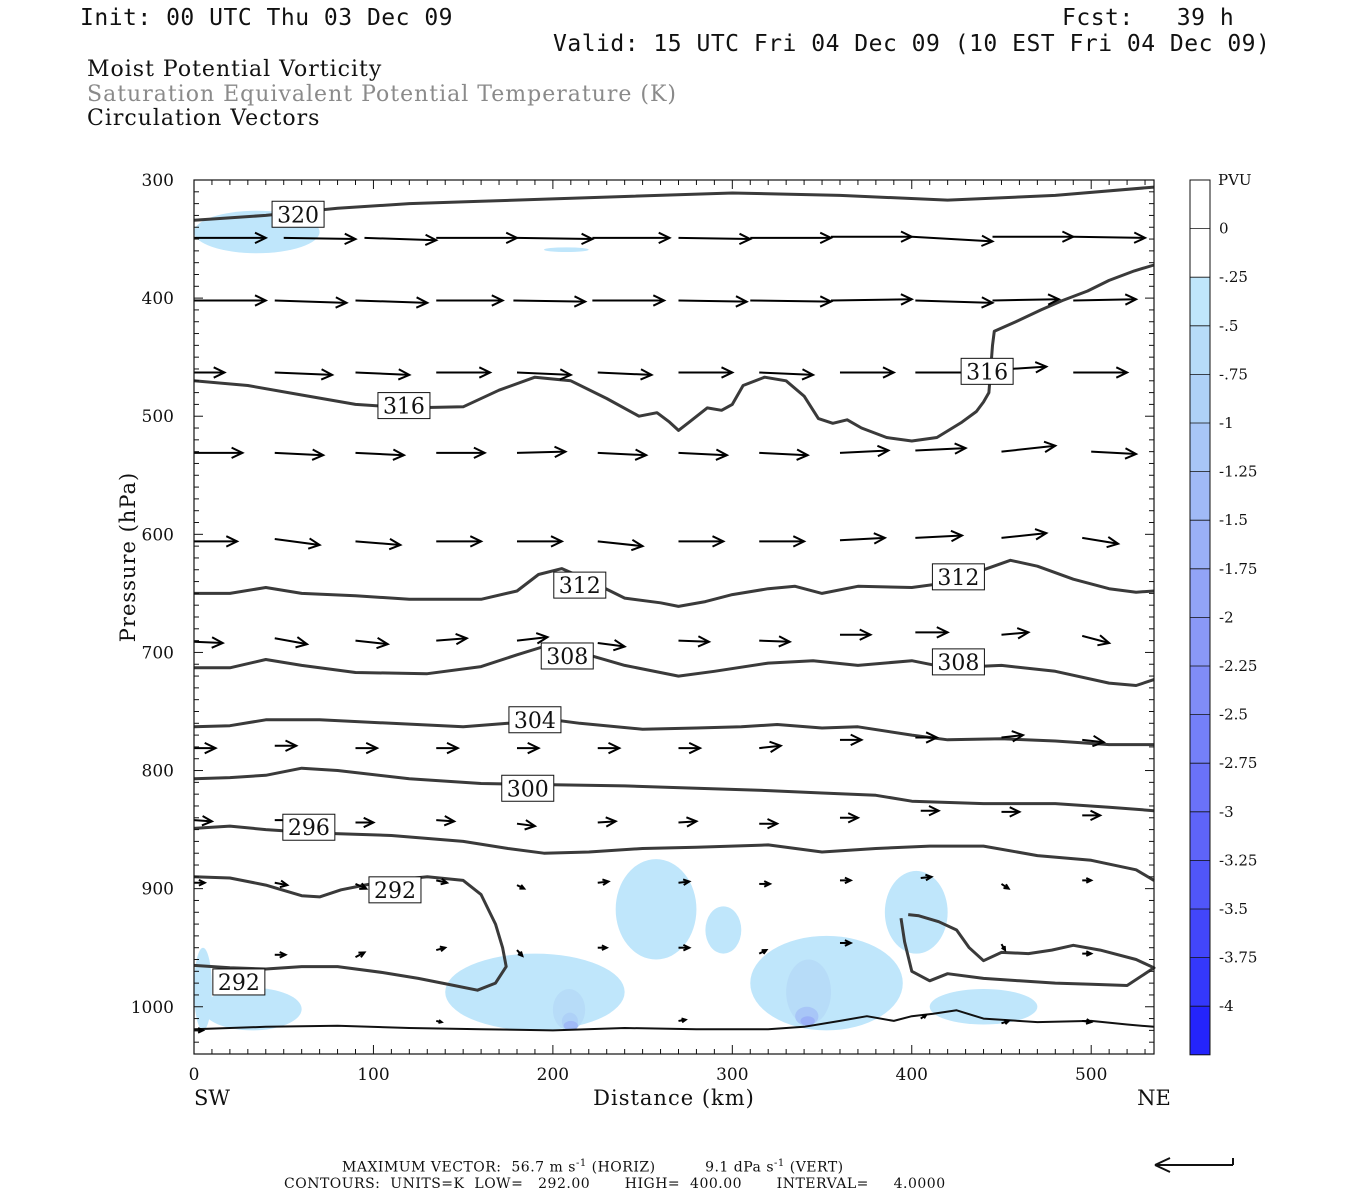 Image resolution: width=1350 pixels, height=1200 pixels. What do you see at coordinates (987, 371) in the screenshot?
I see `contour-label-box: 316` at bounding box center [987, 371].